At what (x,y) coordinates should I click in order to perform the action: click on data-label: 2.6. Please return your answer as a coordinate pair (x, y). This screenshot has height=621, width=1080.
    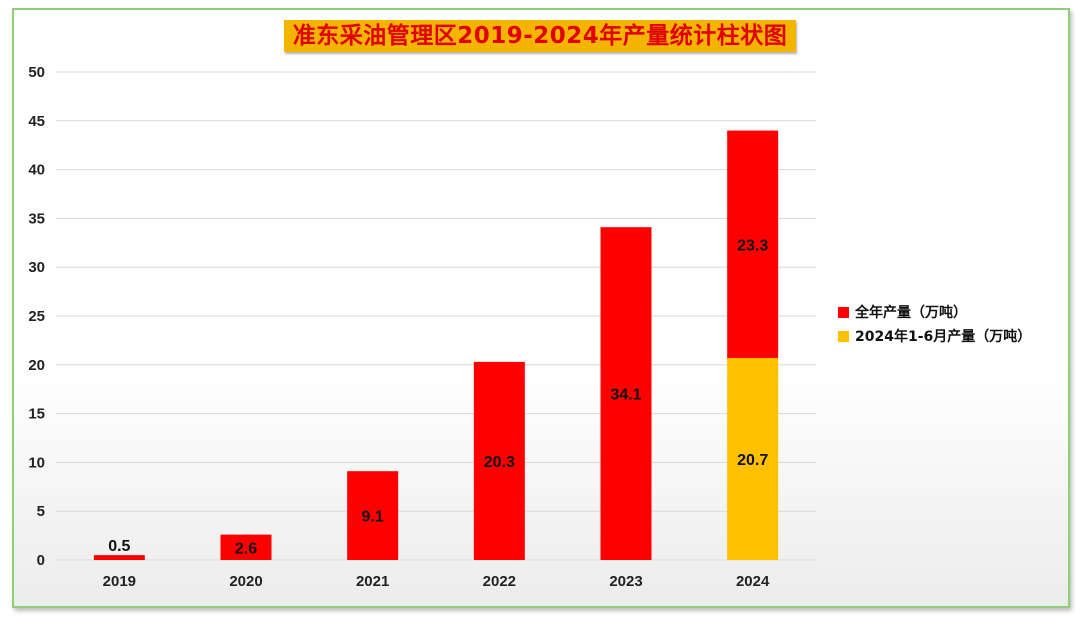
    Looking at the image, I should click on (246, 548).